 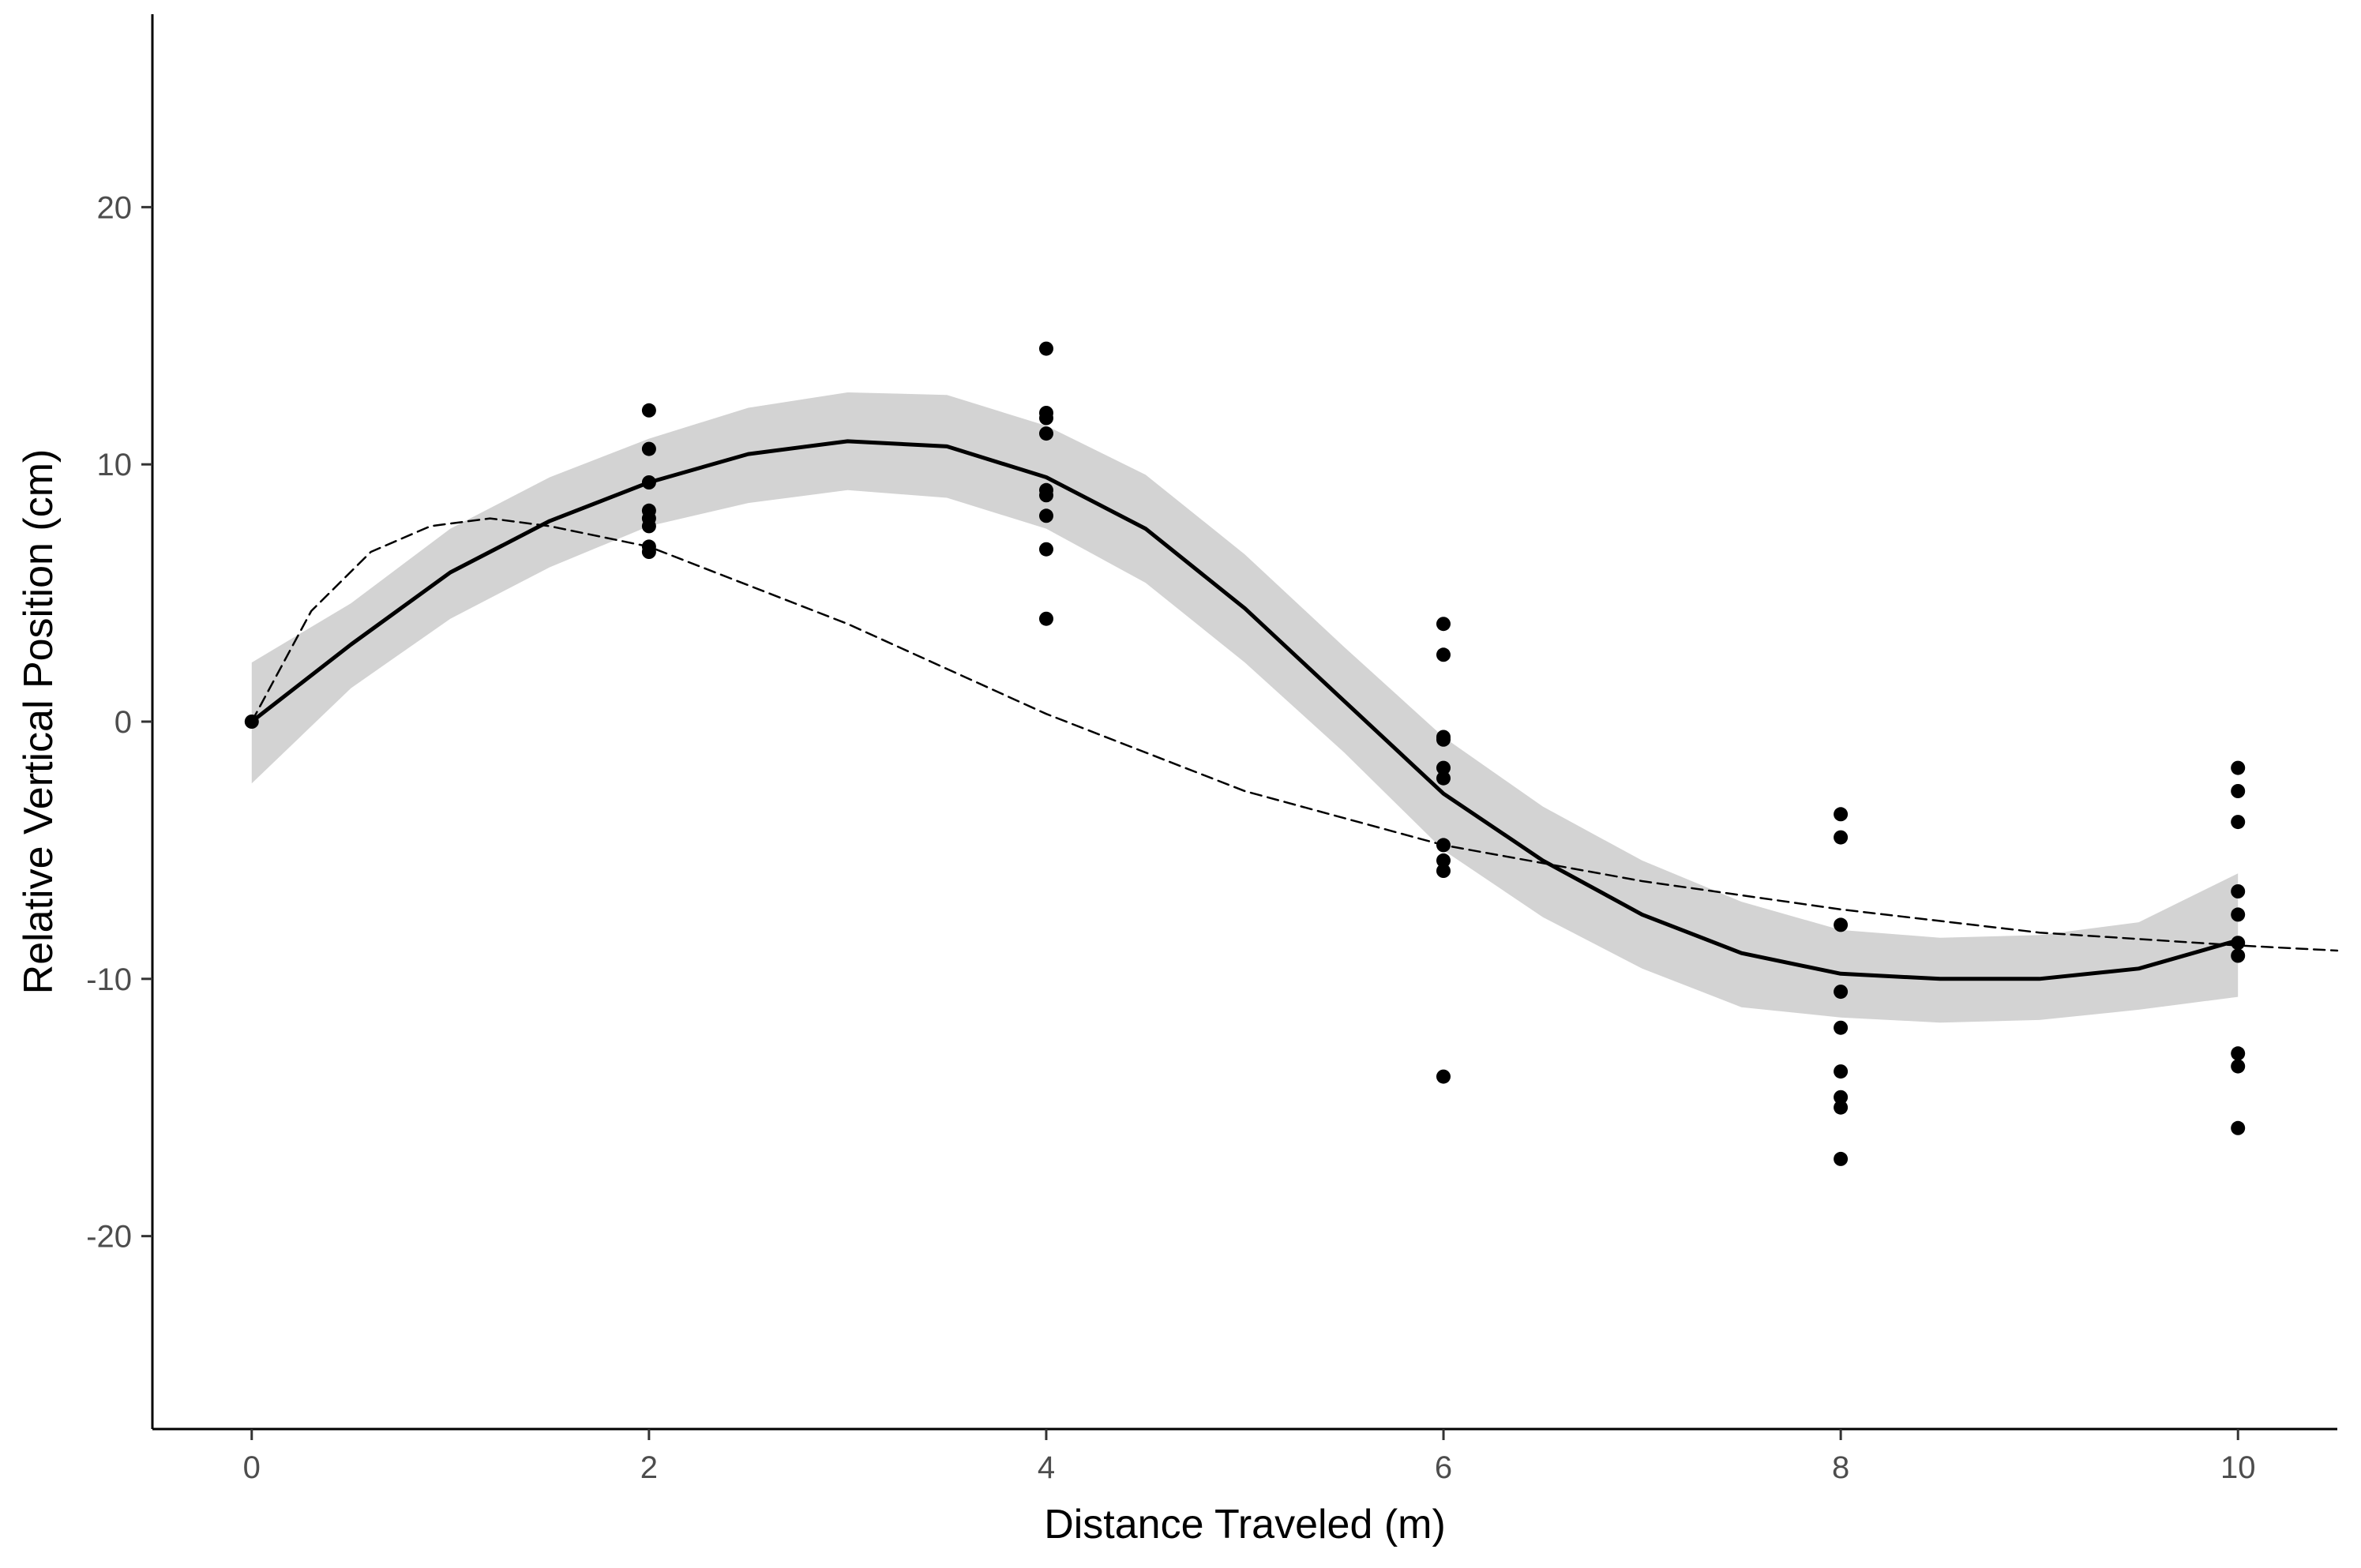 I want to click on x-tick-label: 4, so click(x=1046, y=1468).